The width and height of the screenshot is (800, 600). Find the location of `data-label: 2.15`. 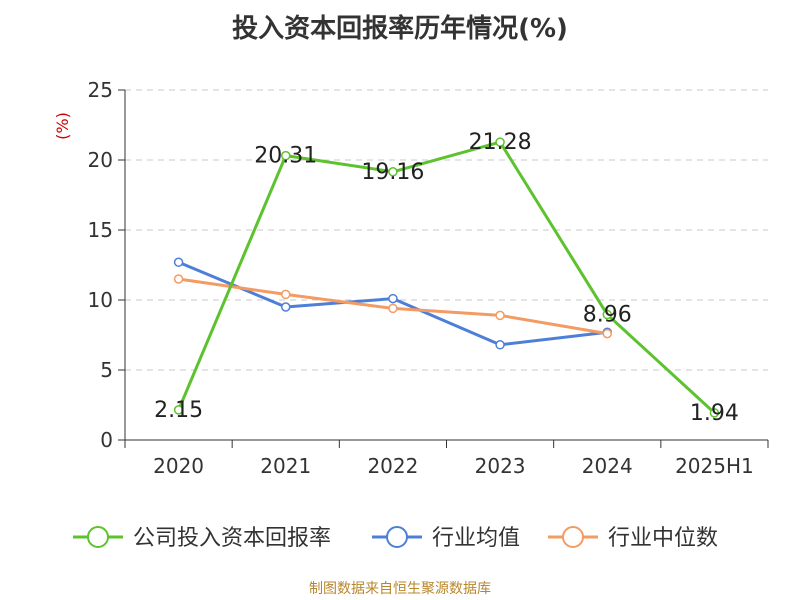

data-label: 2.15 is located at coordinates (178, 410).